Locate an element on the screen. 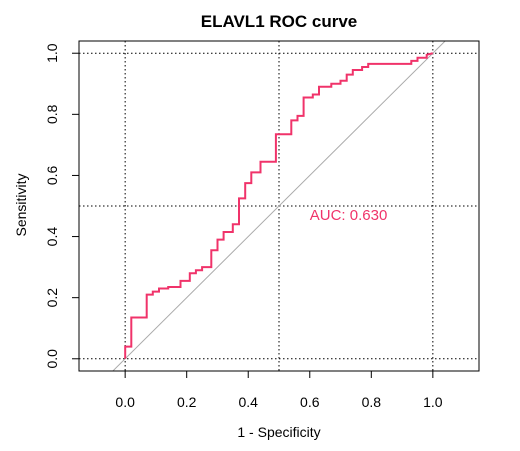  chart-title: ELAVL1 ROC curve is located at coordinates (279, 21).